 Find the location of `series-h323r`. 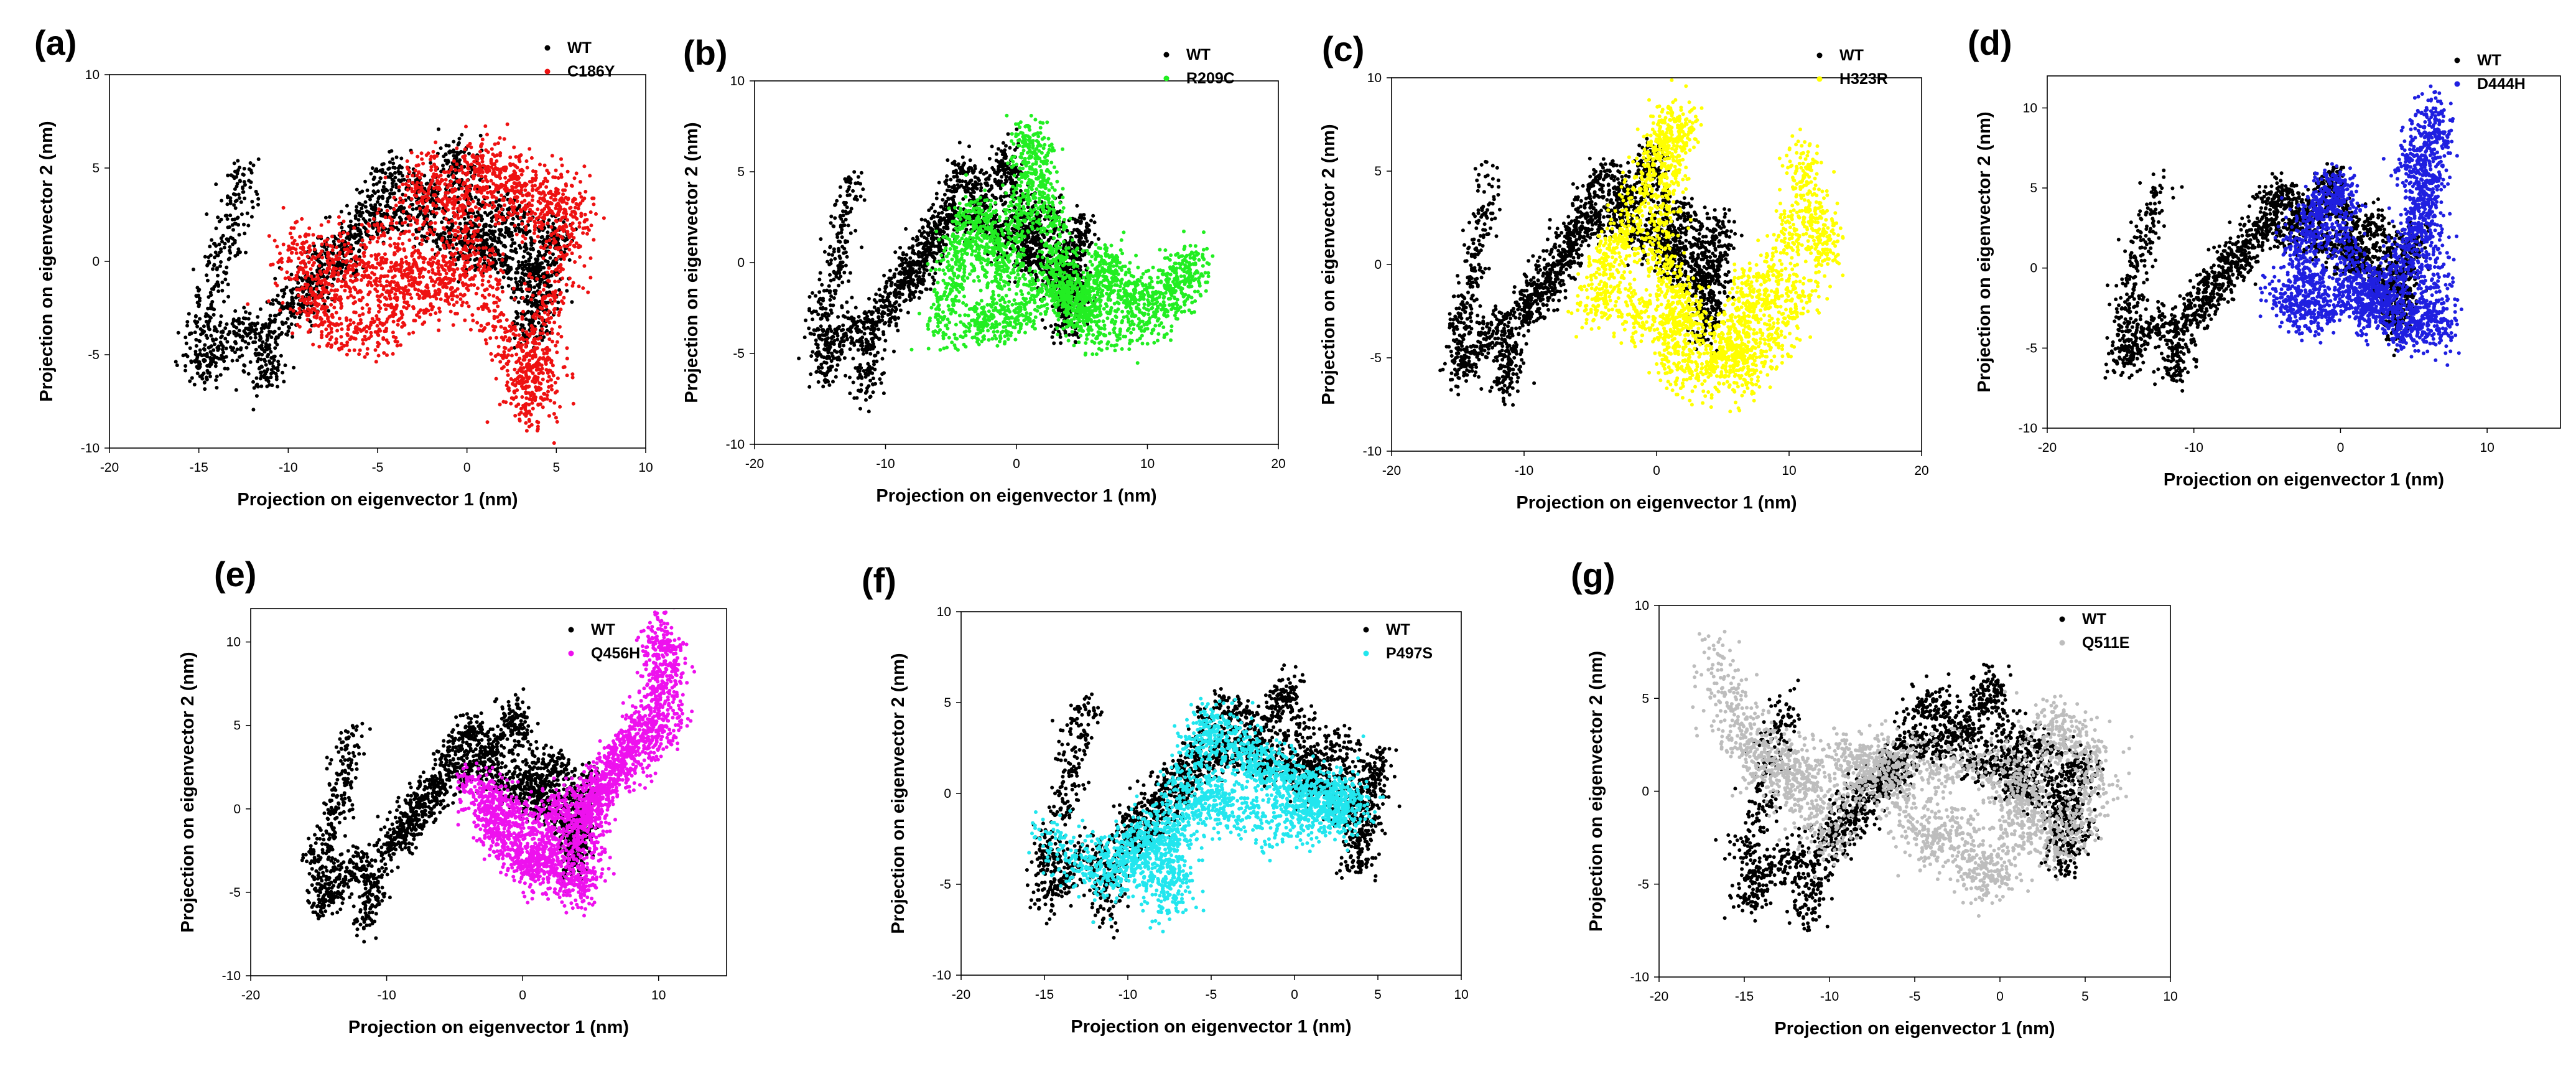

series-h323r is located at coordinates (1705, 246).